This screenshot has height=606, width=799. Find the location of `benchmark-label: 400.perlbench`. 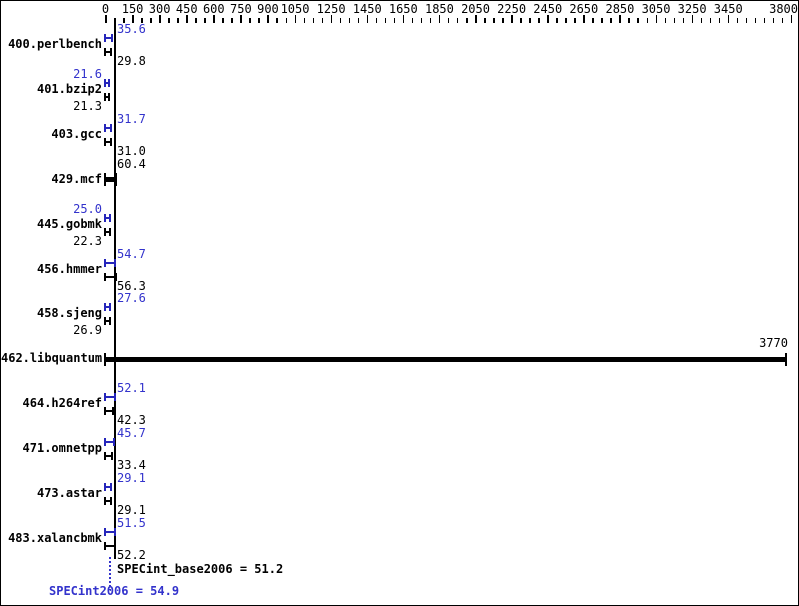

benchmark-label: 400.perlbench is located at coordinates (55, 44).